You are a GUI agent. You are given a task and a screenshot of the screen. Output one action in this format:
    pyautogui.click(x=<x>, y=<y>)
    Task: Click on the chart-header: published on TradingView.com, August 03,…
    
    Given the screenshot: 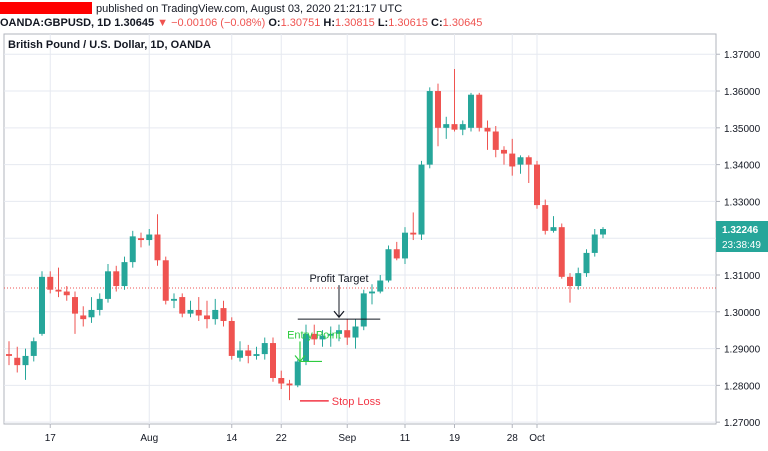 What is the action you would take?
    pyautogui.click(x=384, y=17)
    